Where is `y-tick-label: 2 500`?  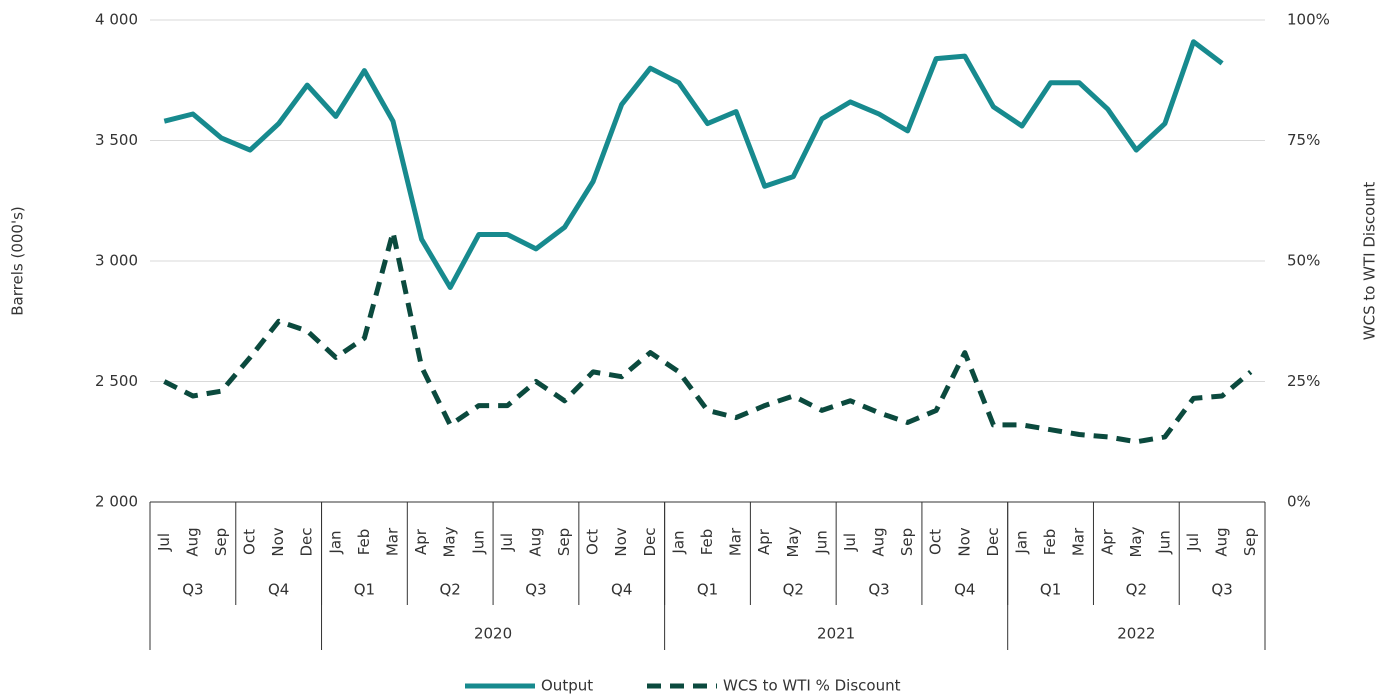 y-tick-label: 2 500 is located at coordinates (116, 381).